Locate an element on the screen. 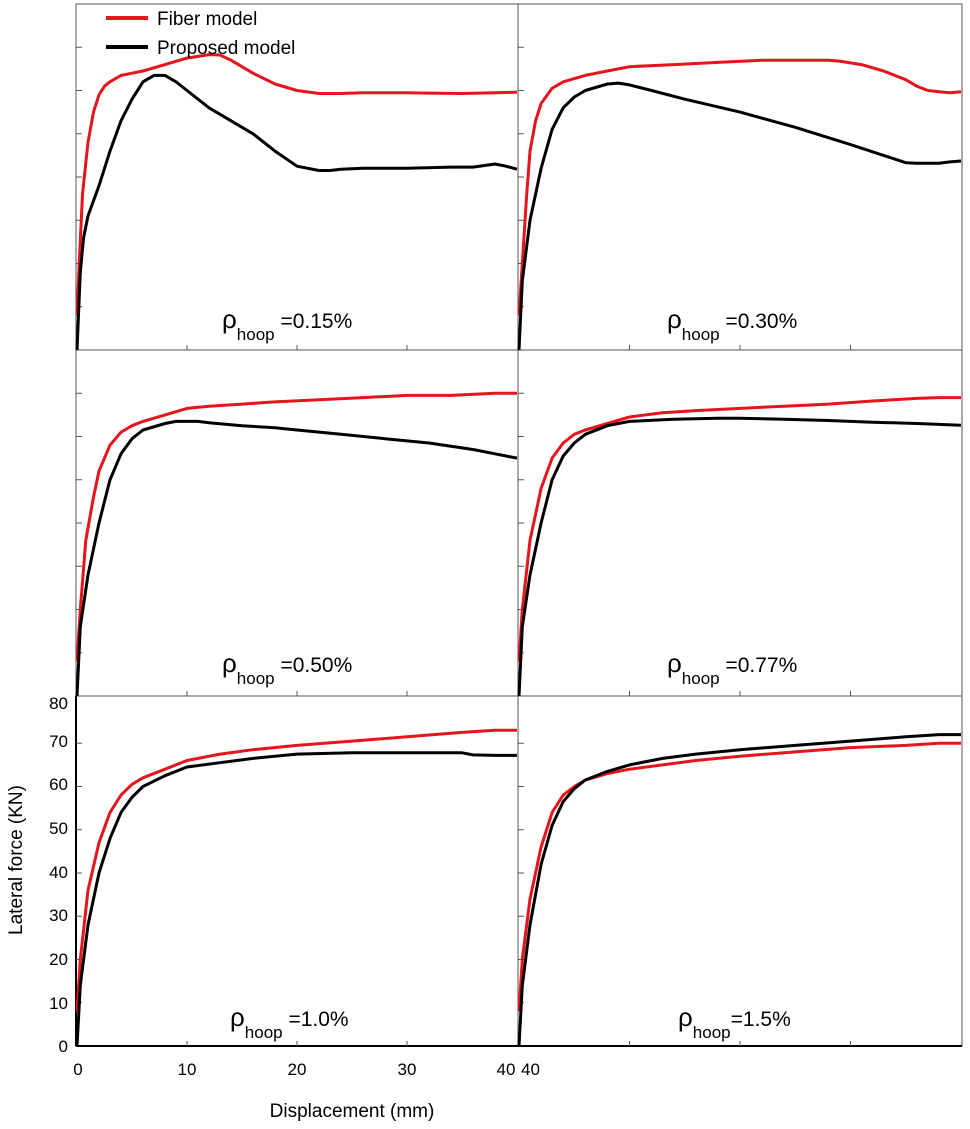 The image size is (970, 1129). panel-label-3: ρhoop =0.50% is located at coordinates (287, 668).